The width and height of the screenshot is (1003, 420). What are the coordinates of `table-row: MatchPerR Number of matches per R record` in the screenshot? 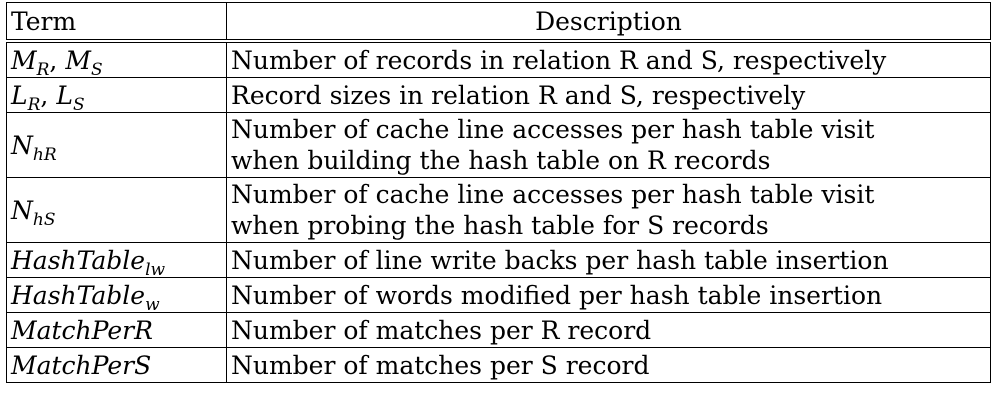 It's located at (498, 330).